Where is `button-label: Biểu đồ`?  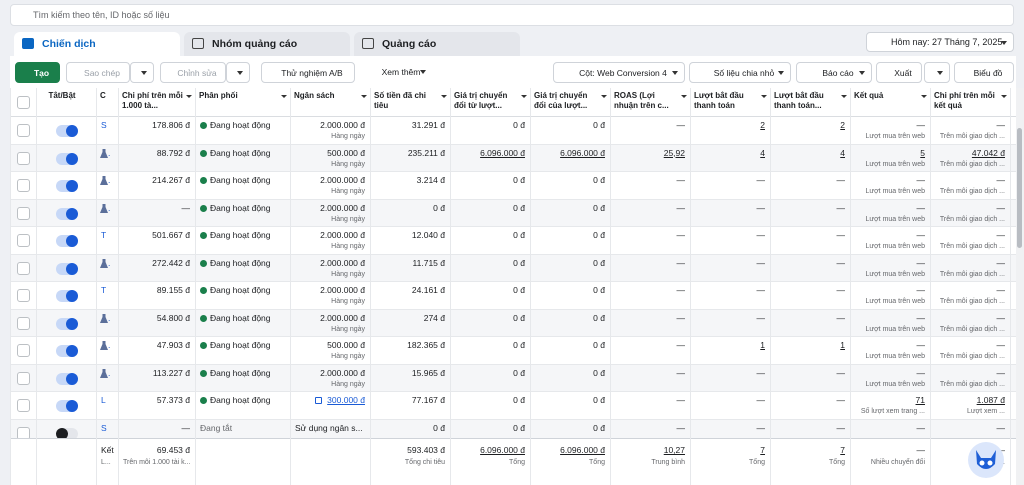
button-label: Biểu đồ is located at coordinates (988, 73).